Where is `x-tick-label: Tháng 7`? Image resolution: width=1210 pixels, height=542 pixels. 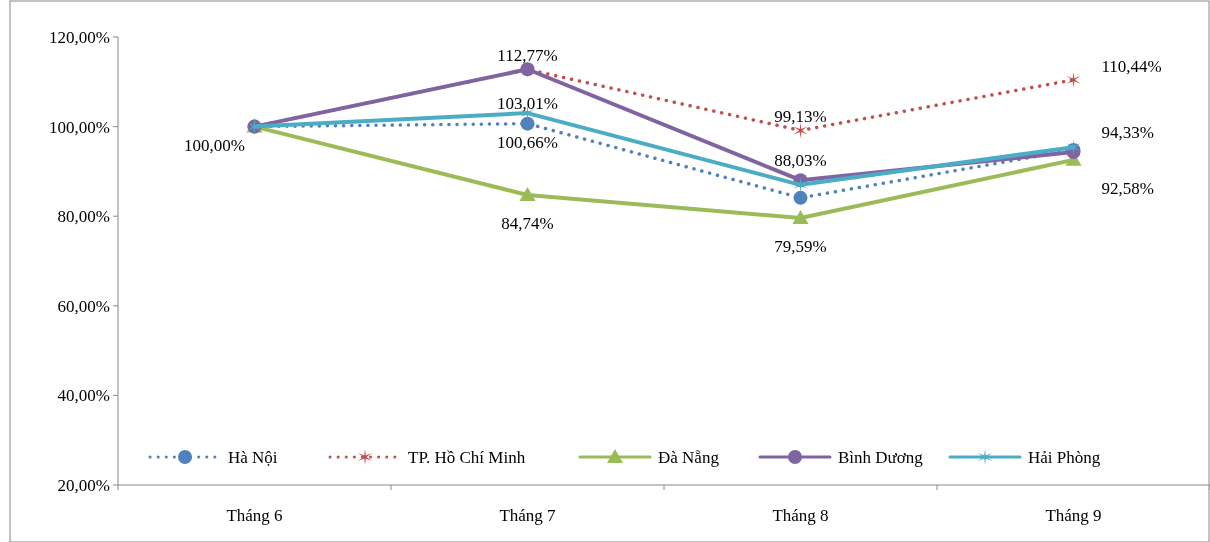
x-tick-label: Tháng 7 is located at coordinates (528, 515).